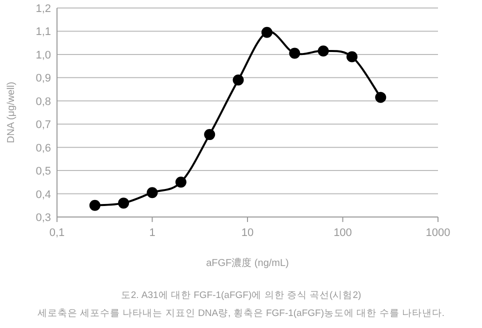  What do you see at coordinates (43, 148) in the screenshot?
I see `y-tick-label: 0,6` at bounding box center [43, 148].